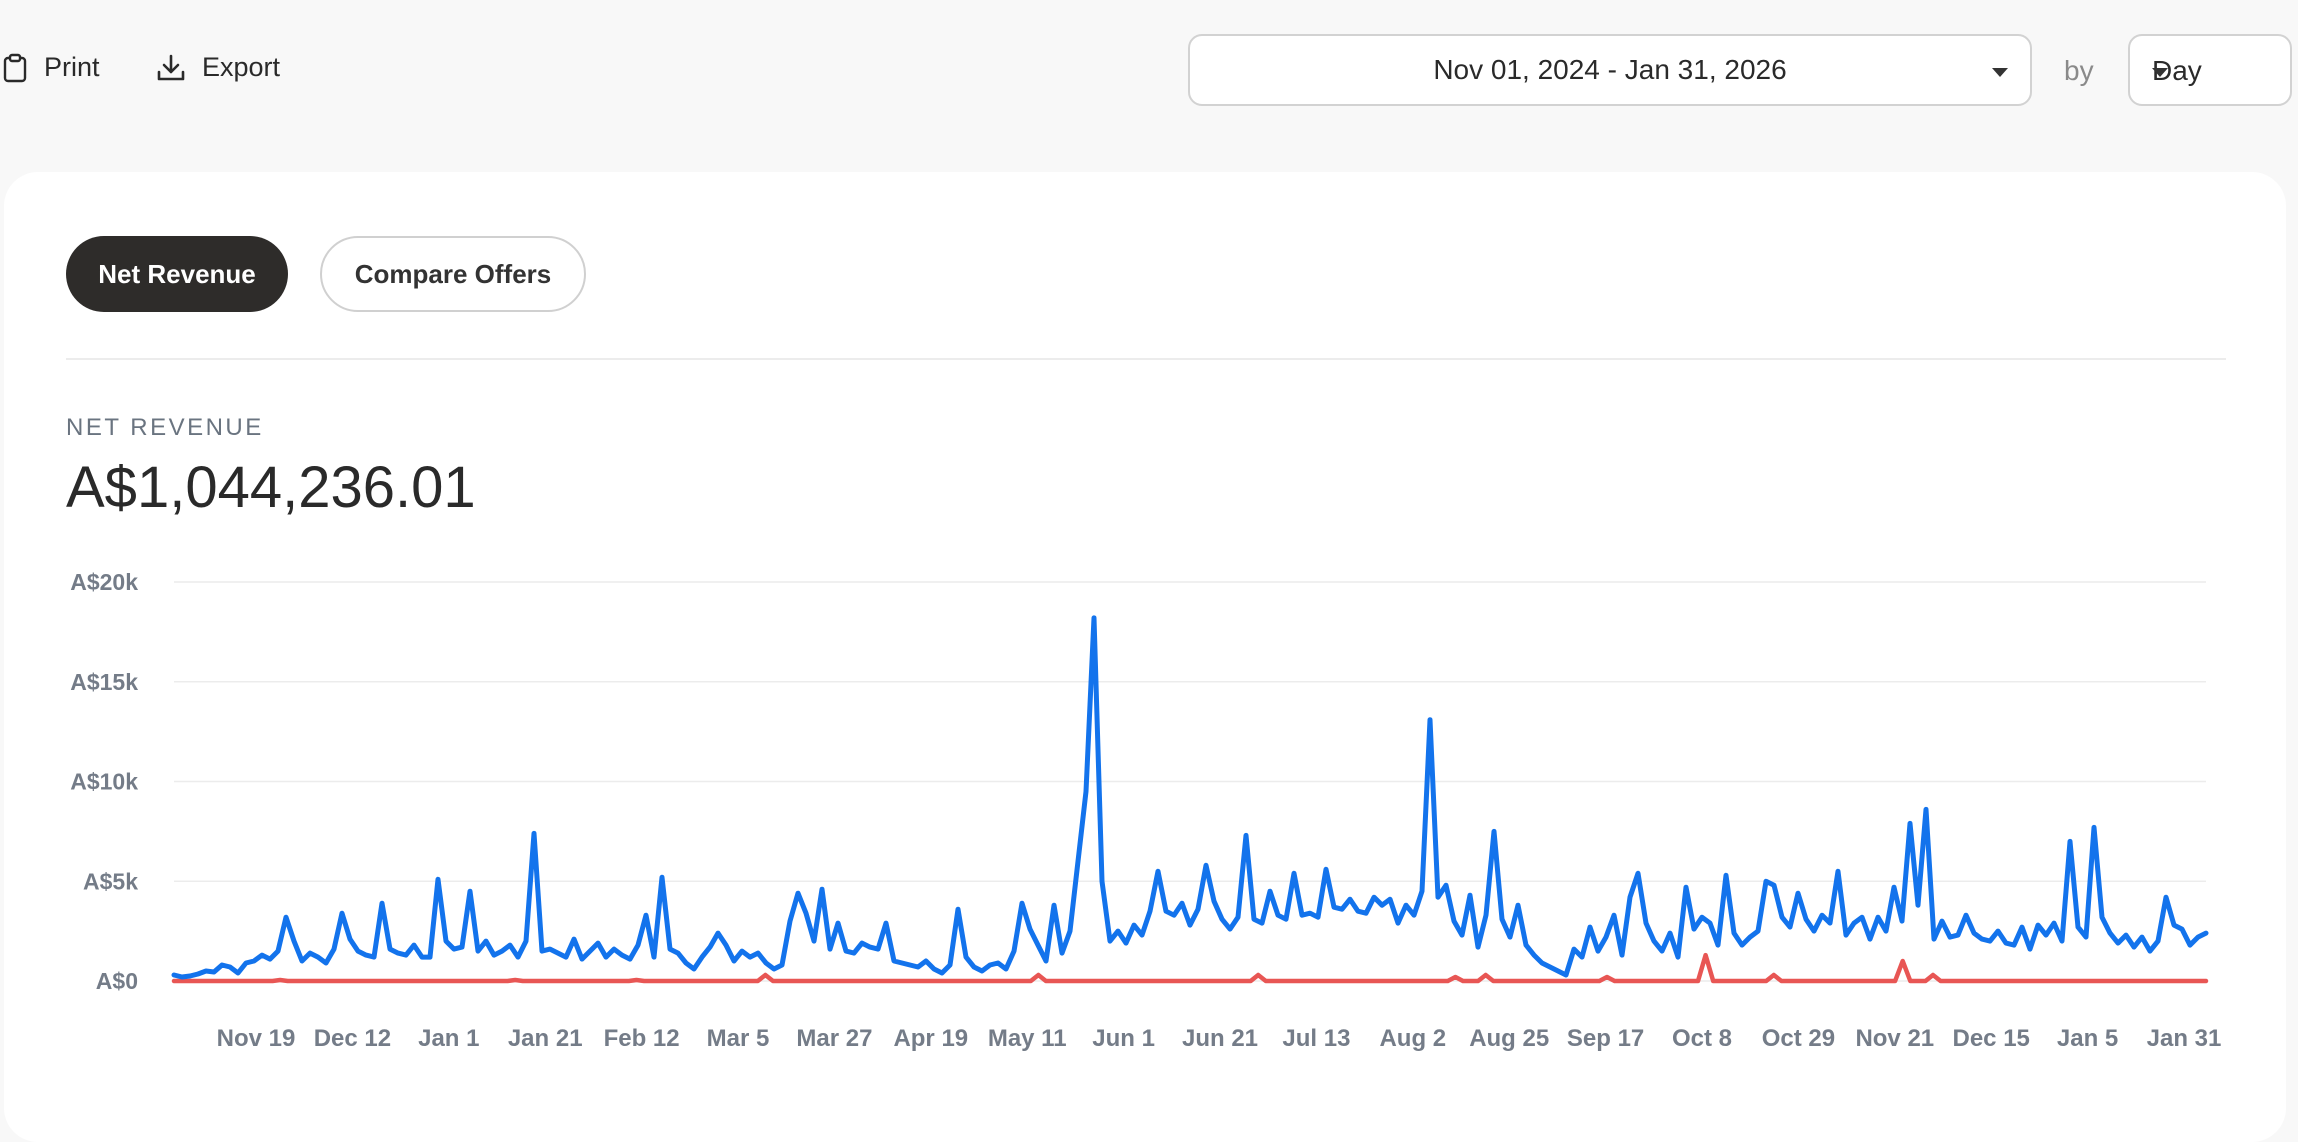 The width and height of the screenshot is (2298, 1142). I want to click on x-tick-label: Aug 2, so click(1412, 1038).